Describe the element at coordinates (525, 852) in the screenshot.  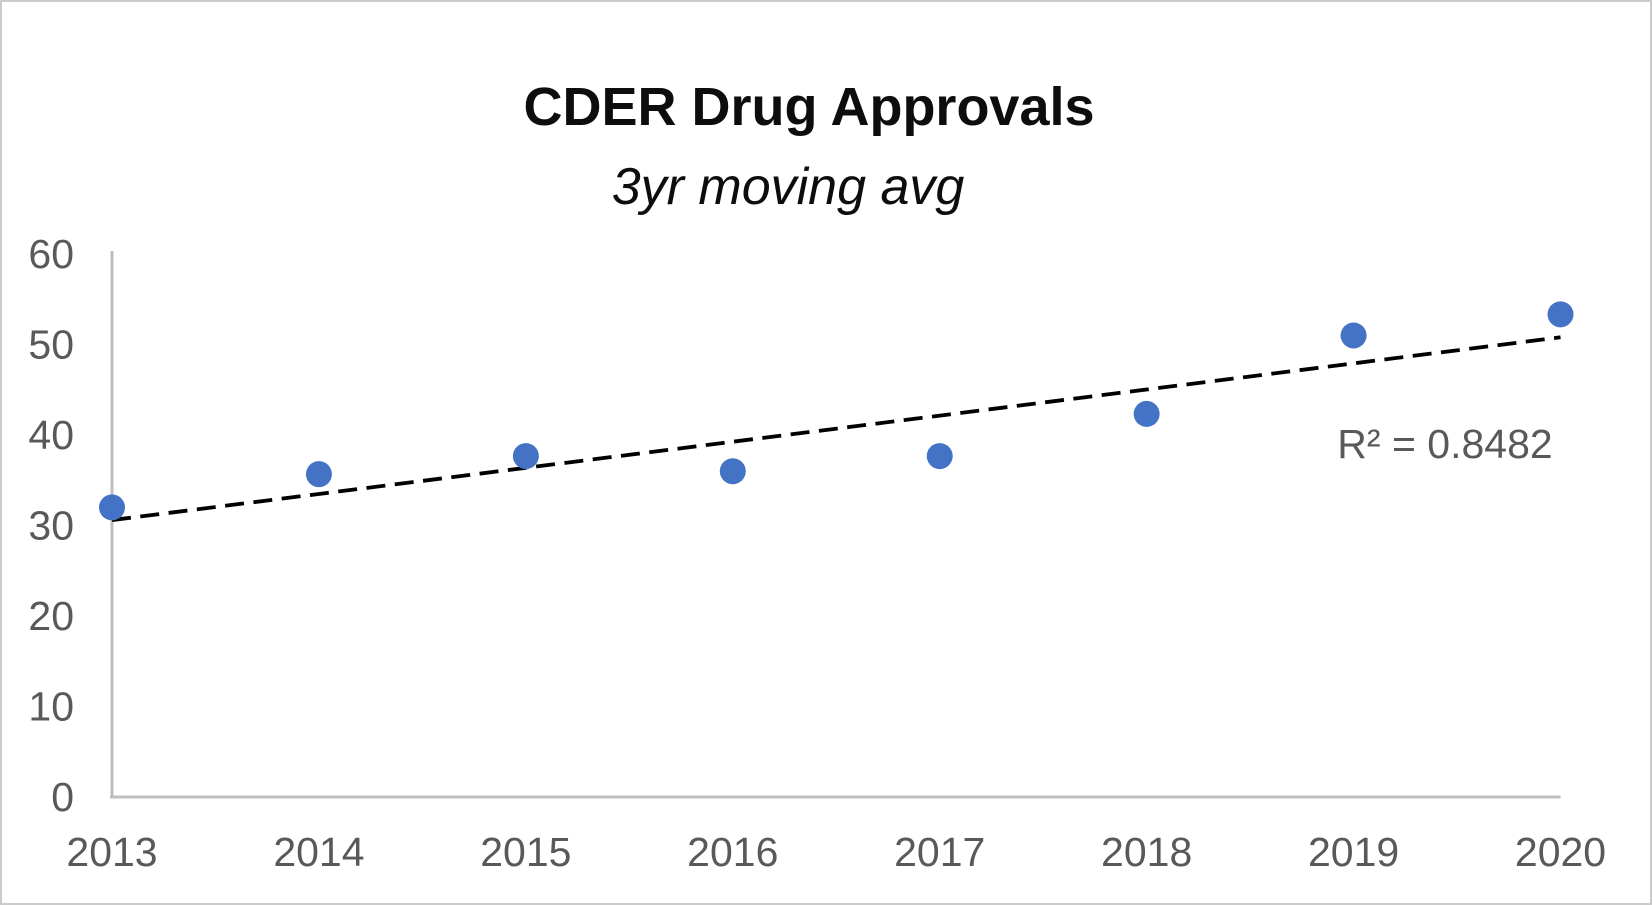
I see `x-axis-tick-label: 2015` at that location.